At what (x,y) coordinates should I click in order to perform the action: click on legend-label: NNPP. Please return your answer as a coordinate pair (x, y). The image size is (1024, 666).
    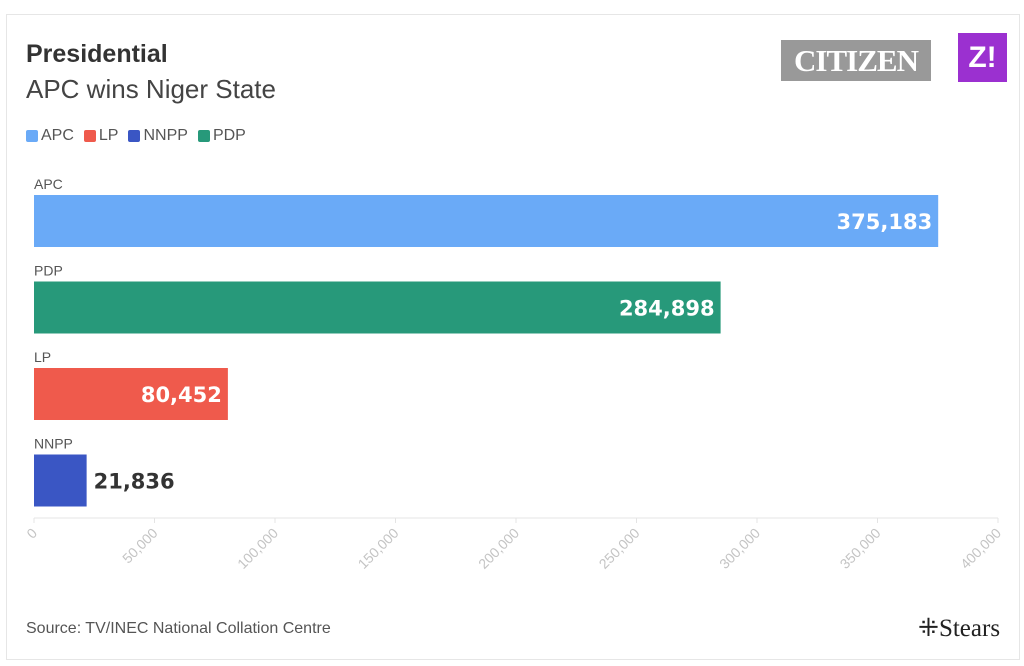
    Looking at the image, I should click on (165, 135).